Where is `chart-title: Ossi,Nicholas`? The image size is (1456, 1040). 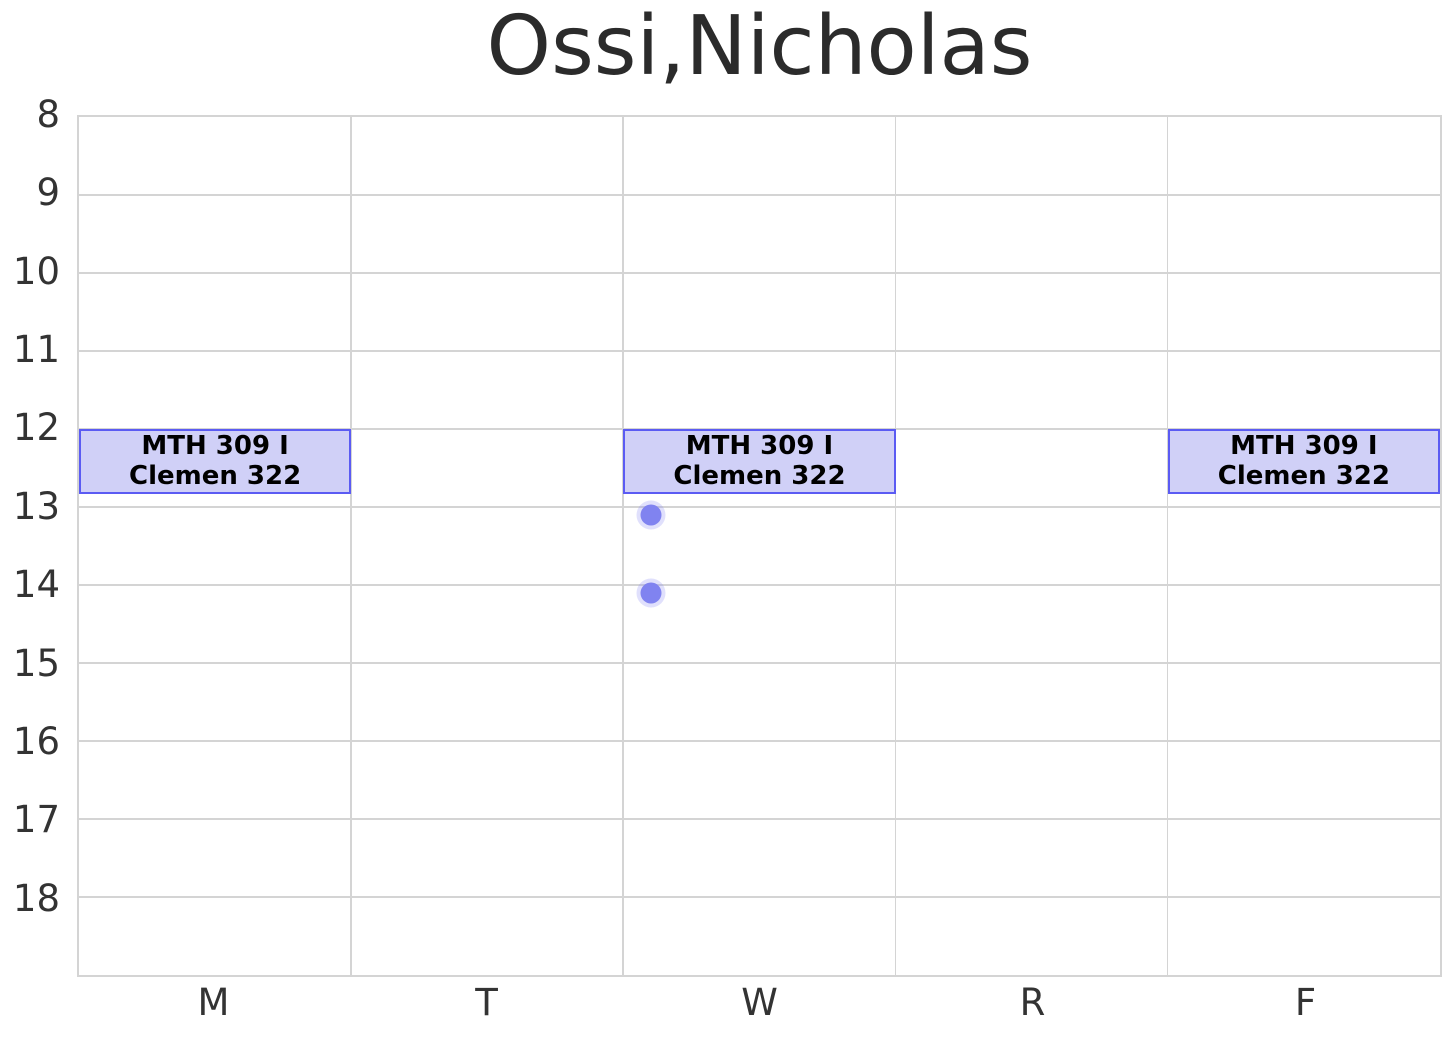
chart-title: Ossi,Nicholas is located at coordinates (759, 47).